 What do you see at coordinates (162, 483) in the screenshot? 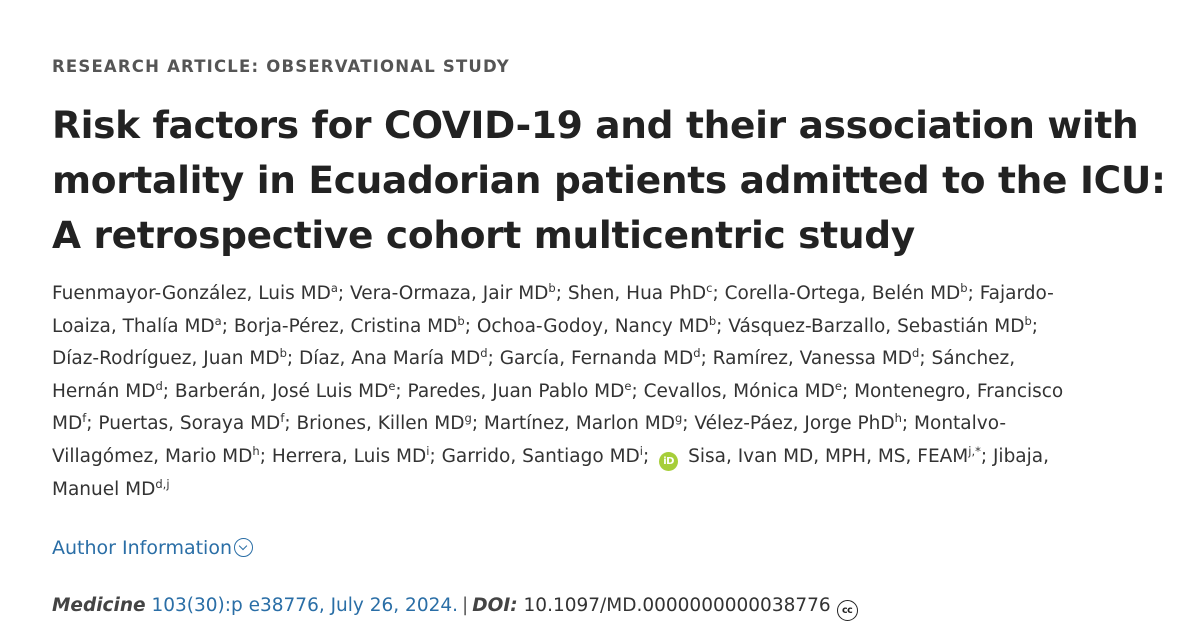
I see `affiliation-sup: d,j` at bounding box center [162, 483].